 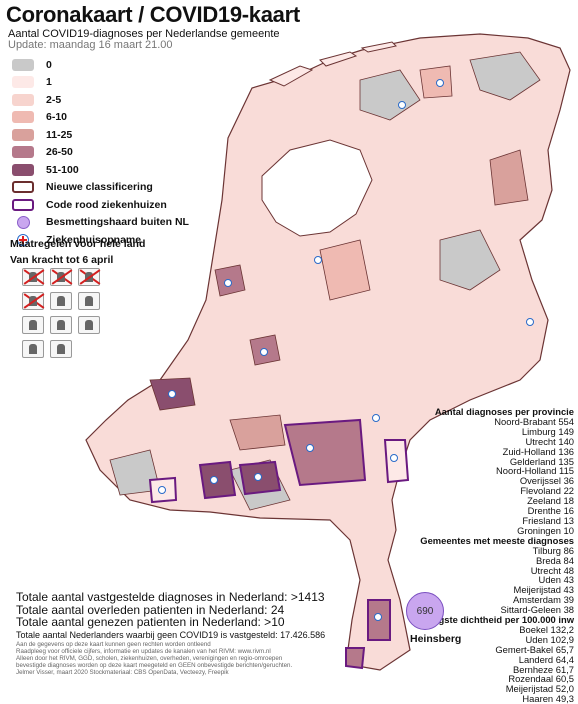 I want to click on municipality-item: Amsterdam 39, so click(x=543, y=600).